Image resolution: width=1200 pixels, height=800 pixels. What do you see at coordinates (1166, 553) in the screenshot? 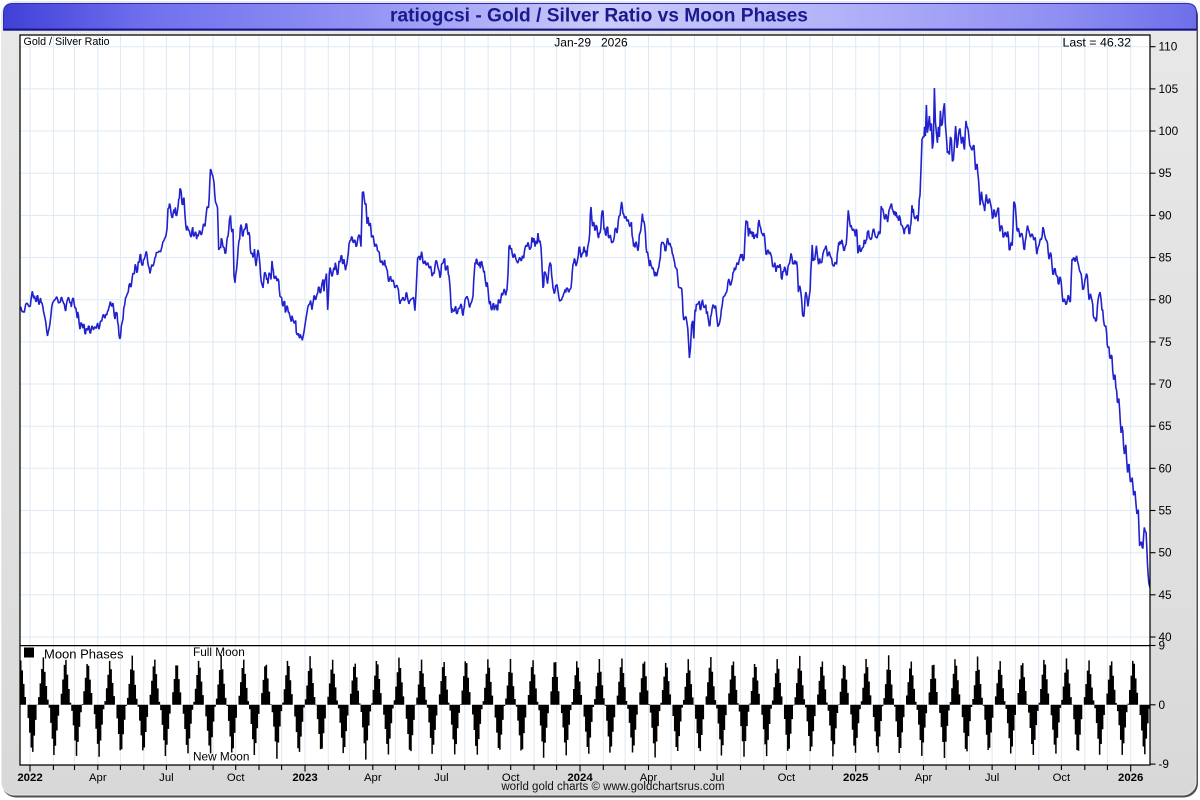
I see `svg-text: 50` at bounding box center [1166, 553].